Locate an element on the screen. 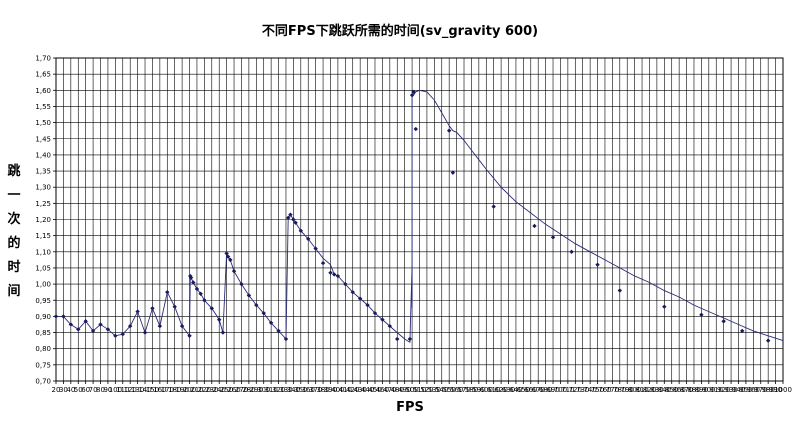  x-tick-label: 950 is located at coordinates (745, 390).